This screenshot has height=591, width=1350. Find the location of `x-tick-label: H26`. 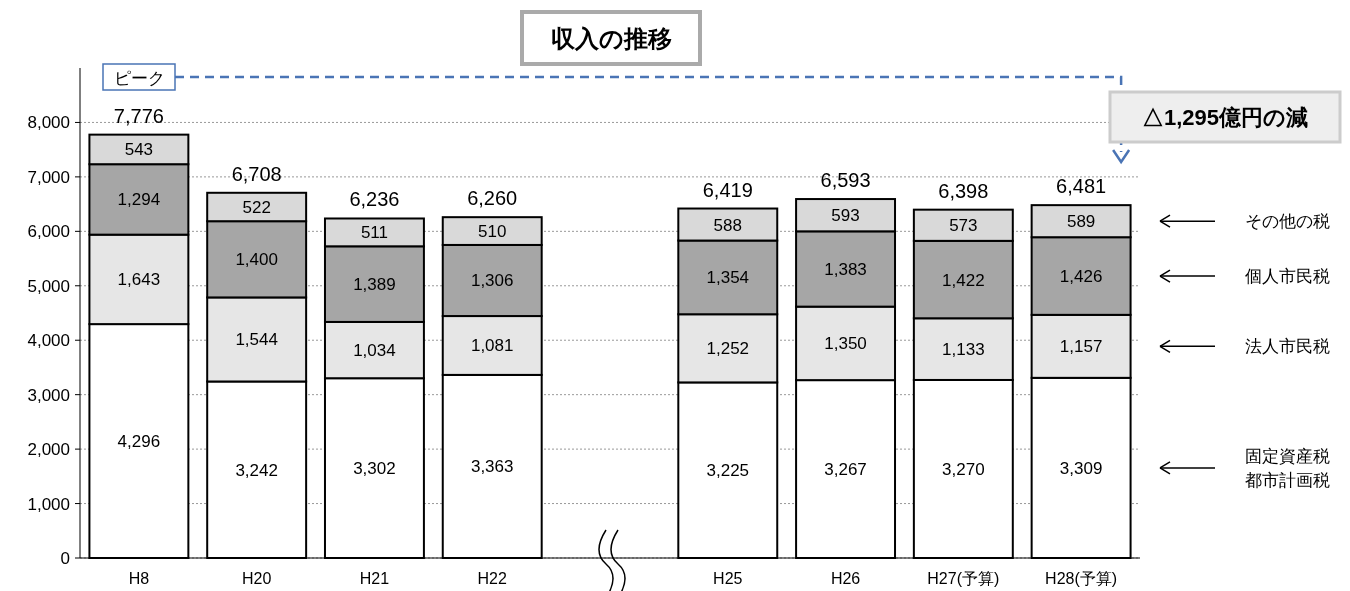

x-tick-label: H26 is located at coordinates (845, 578).